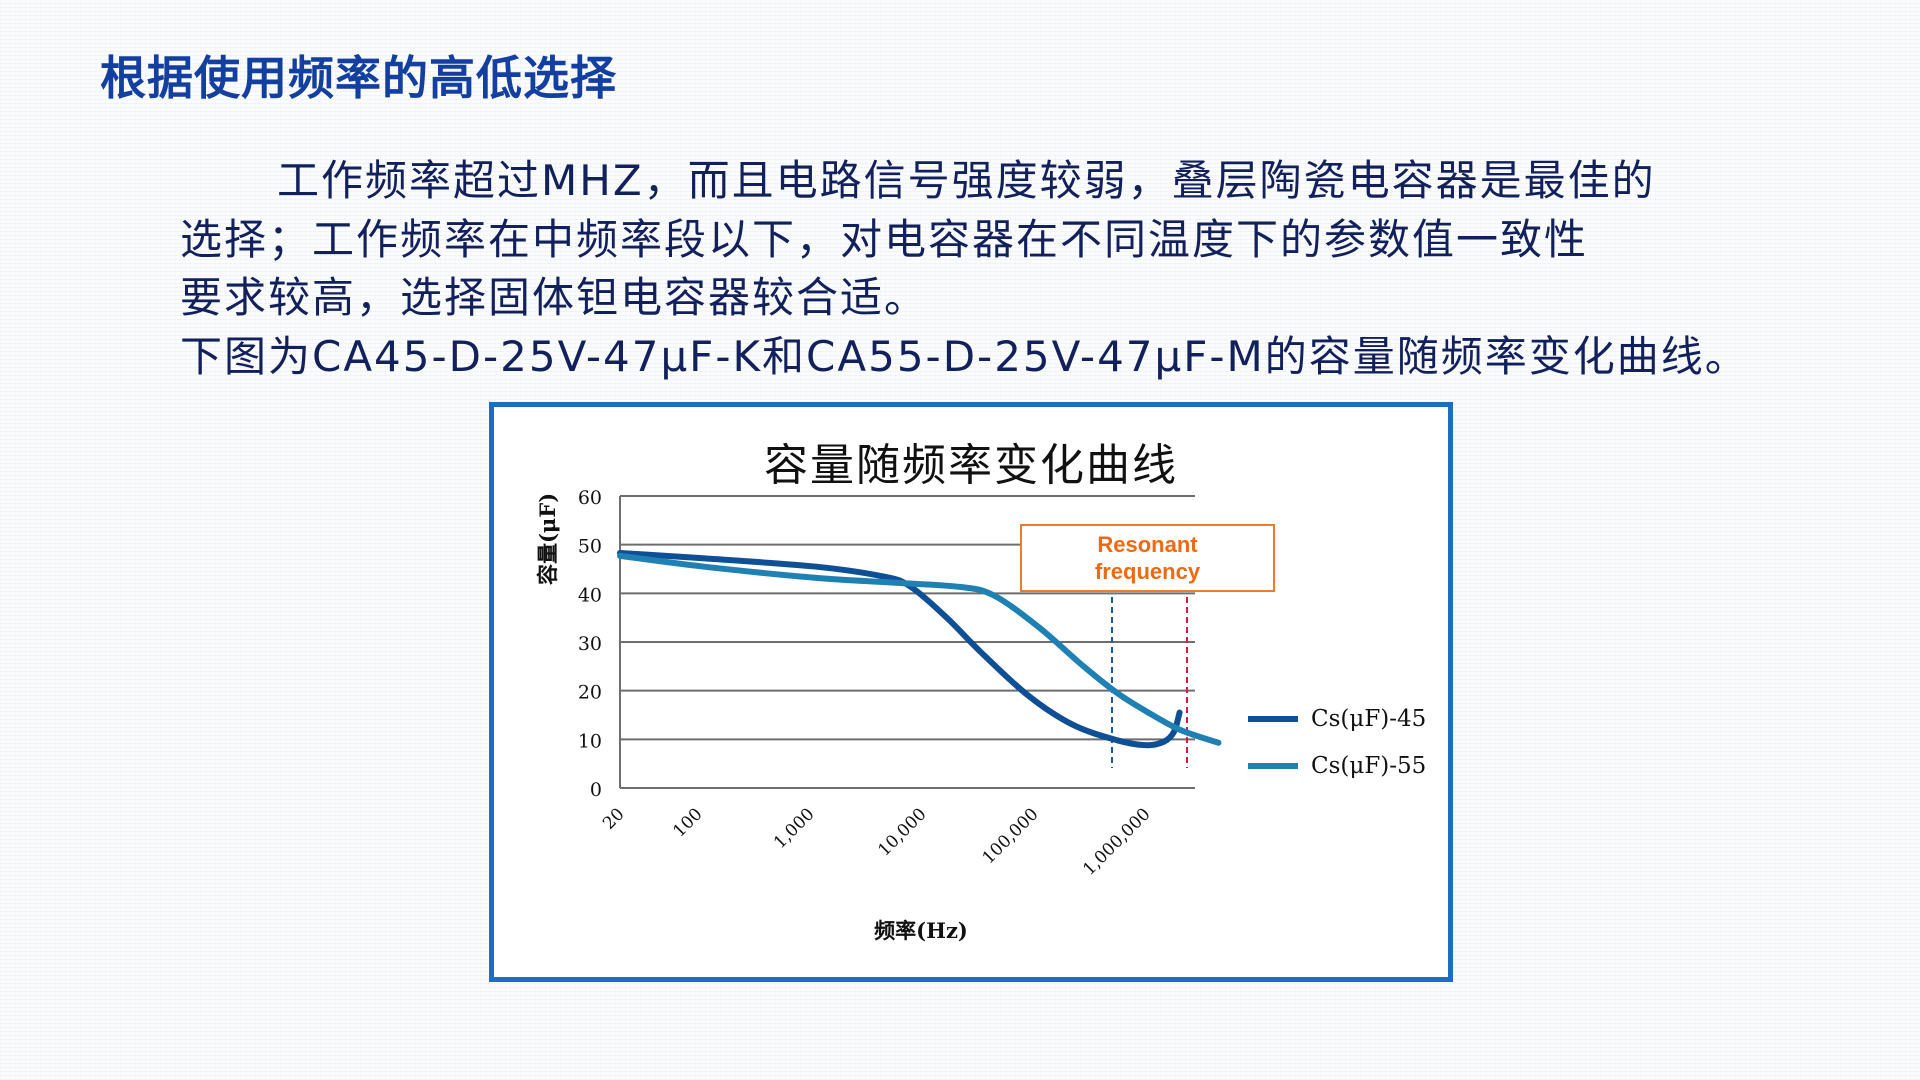 This screenshot has width=1920, height=1080. Describe the element at coordinates (590, 741) in the screenshot. I see `y-tick-label: 10` at that location.